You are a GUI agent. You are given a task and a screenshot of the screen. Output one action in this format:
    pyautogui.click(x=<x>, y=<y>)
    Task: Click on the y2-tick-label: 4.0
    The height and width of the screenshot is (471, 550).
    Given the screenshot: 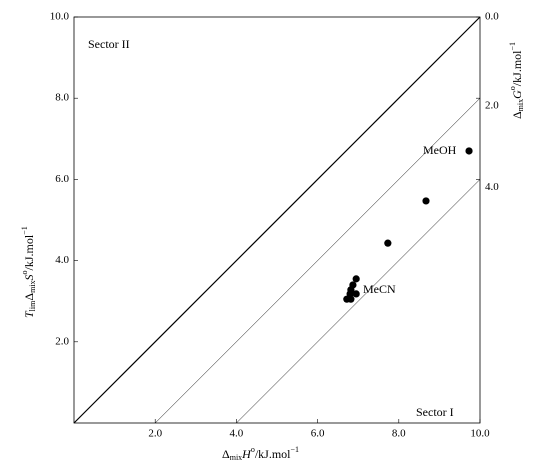 What is the action you would take?
    pyautogui.click(x=492, y=187)
    